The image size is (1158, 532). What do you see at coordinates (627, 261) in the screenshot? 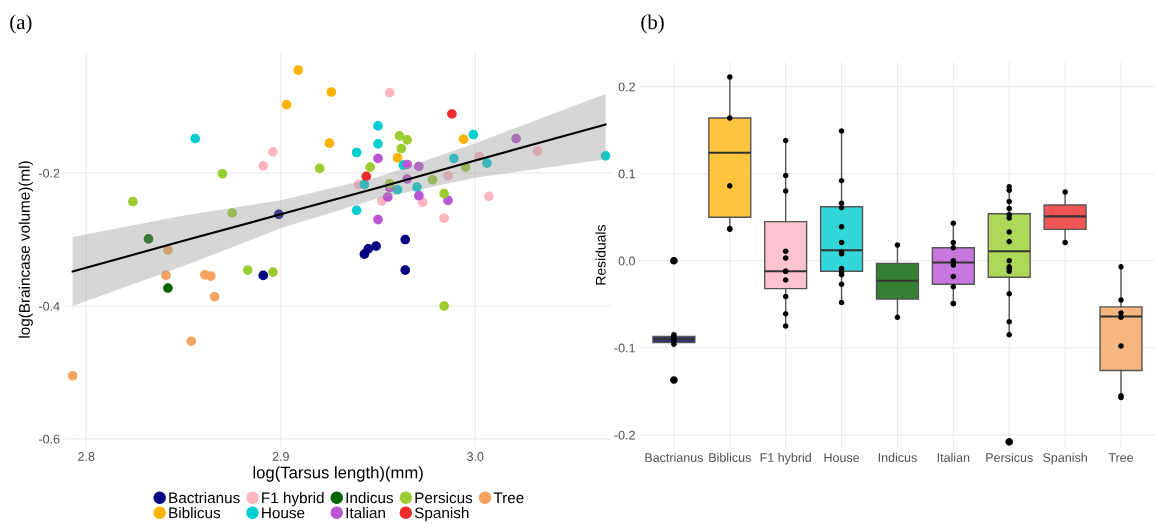
I see `y-tick-label: 0.0` at bounding box center [627, 261].